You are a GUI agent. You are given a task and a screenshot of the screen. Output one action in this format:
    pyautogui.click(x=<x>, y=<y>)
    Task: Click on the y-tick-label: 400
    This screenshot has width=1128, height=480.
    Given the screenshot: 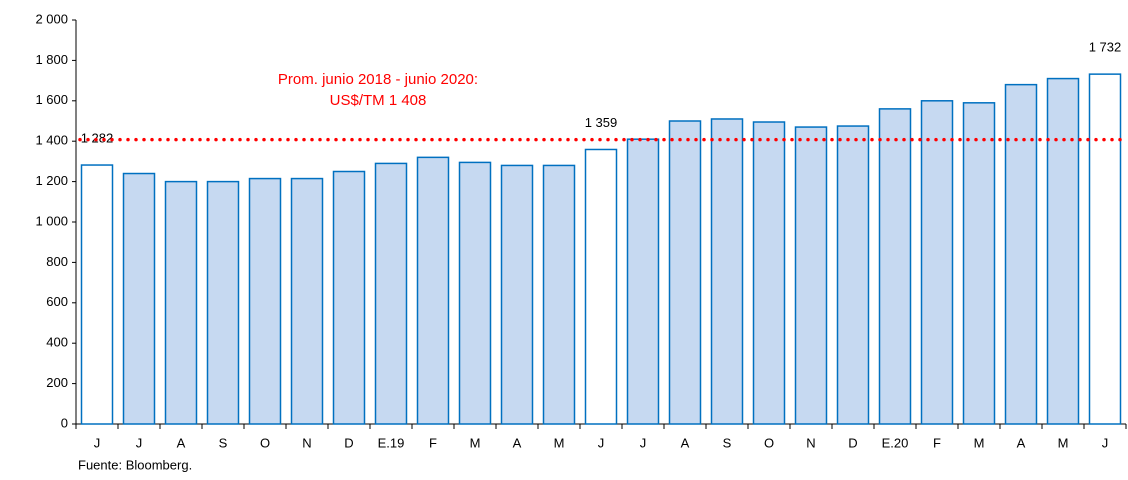 What is the action you would take?
    pyautogui.click(x=57, y=342)
    